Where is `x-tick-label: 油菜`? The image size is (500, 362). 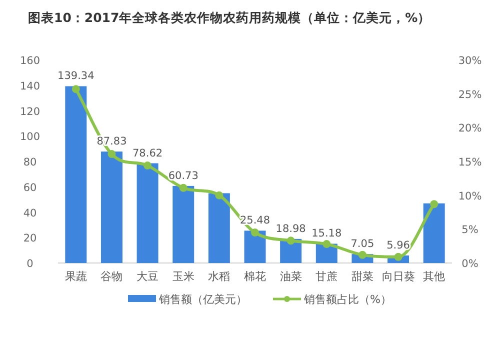
x-tick-label: 油菜 is located at coordinates (291, 276).